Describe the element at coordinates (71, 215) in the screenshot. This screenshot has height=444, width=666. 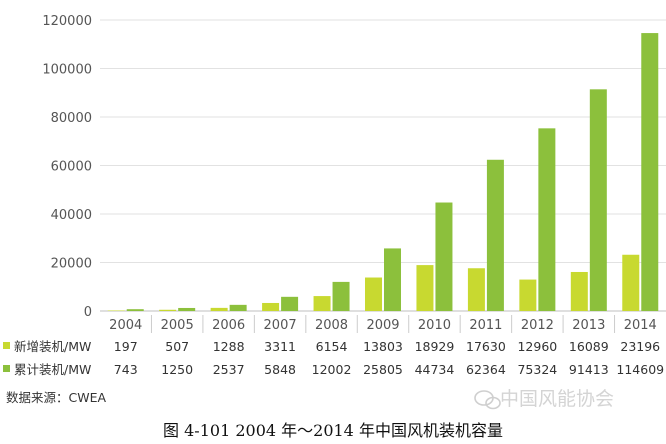
I see `y-tick-label: 40000` at that location.